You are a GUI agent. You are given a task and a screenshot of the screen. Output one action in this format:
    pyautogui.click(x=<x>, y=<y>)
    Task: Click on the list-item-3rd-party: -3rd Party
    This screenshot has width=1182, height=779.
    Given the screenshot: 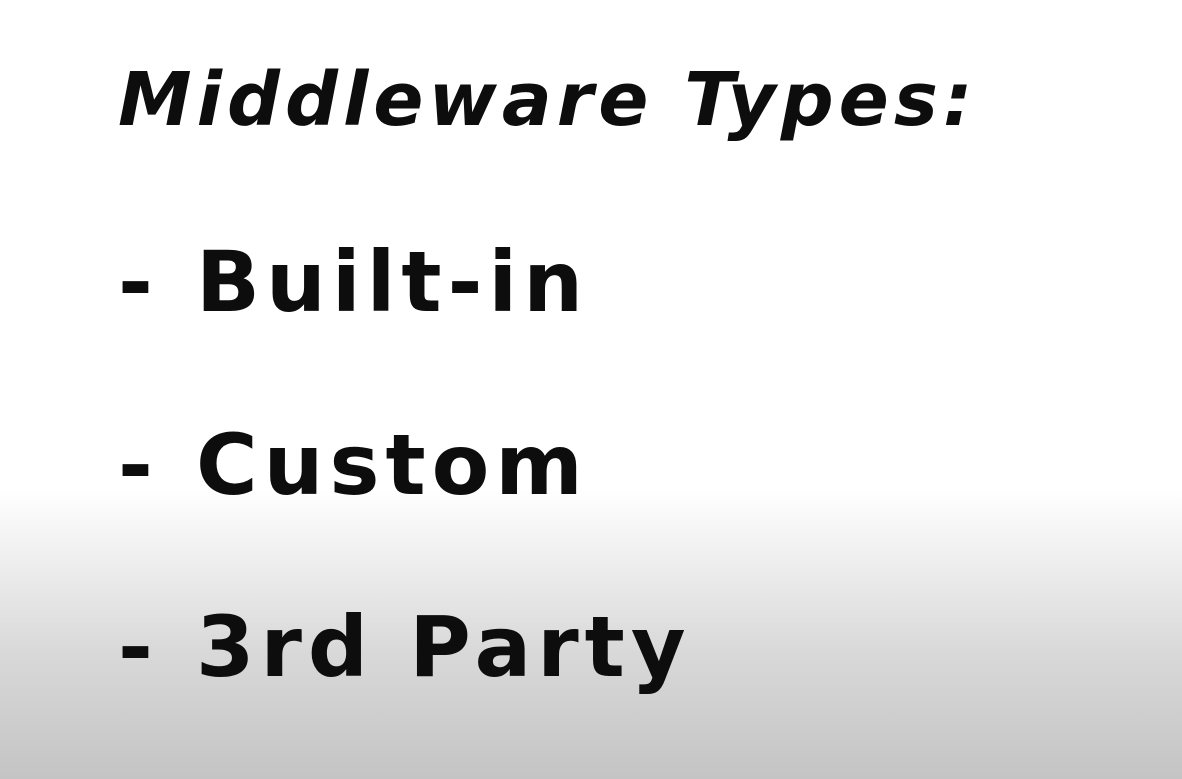 What is the action you would take?
    pyautogui.click(x=405, y=647)
    